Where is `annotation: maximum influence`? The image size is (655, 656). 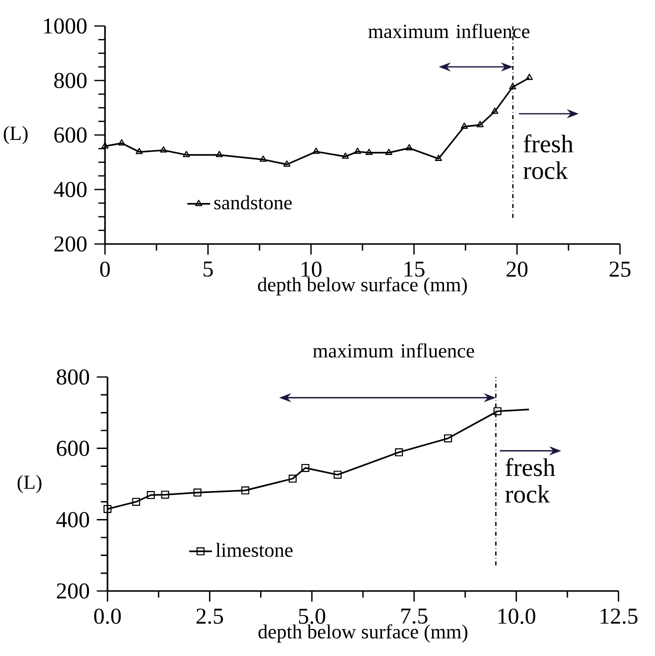
annotation: maximum influence is located at coordinates (449, 31).